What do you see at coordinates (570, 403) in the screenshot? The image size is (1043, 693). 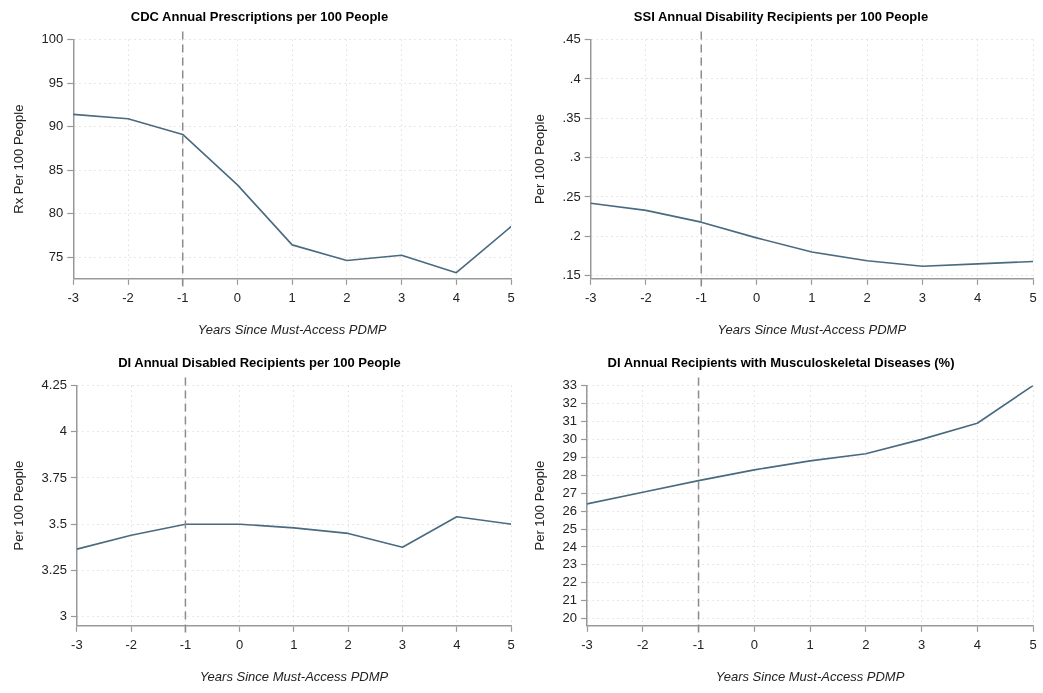 I see `y-tick-label: 32` at bounding box center [570, 403].